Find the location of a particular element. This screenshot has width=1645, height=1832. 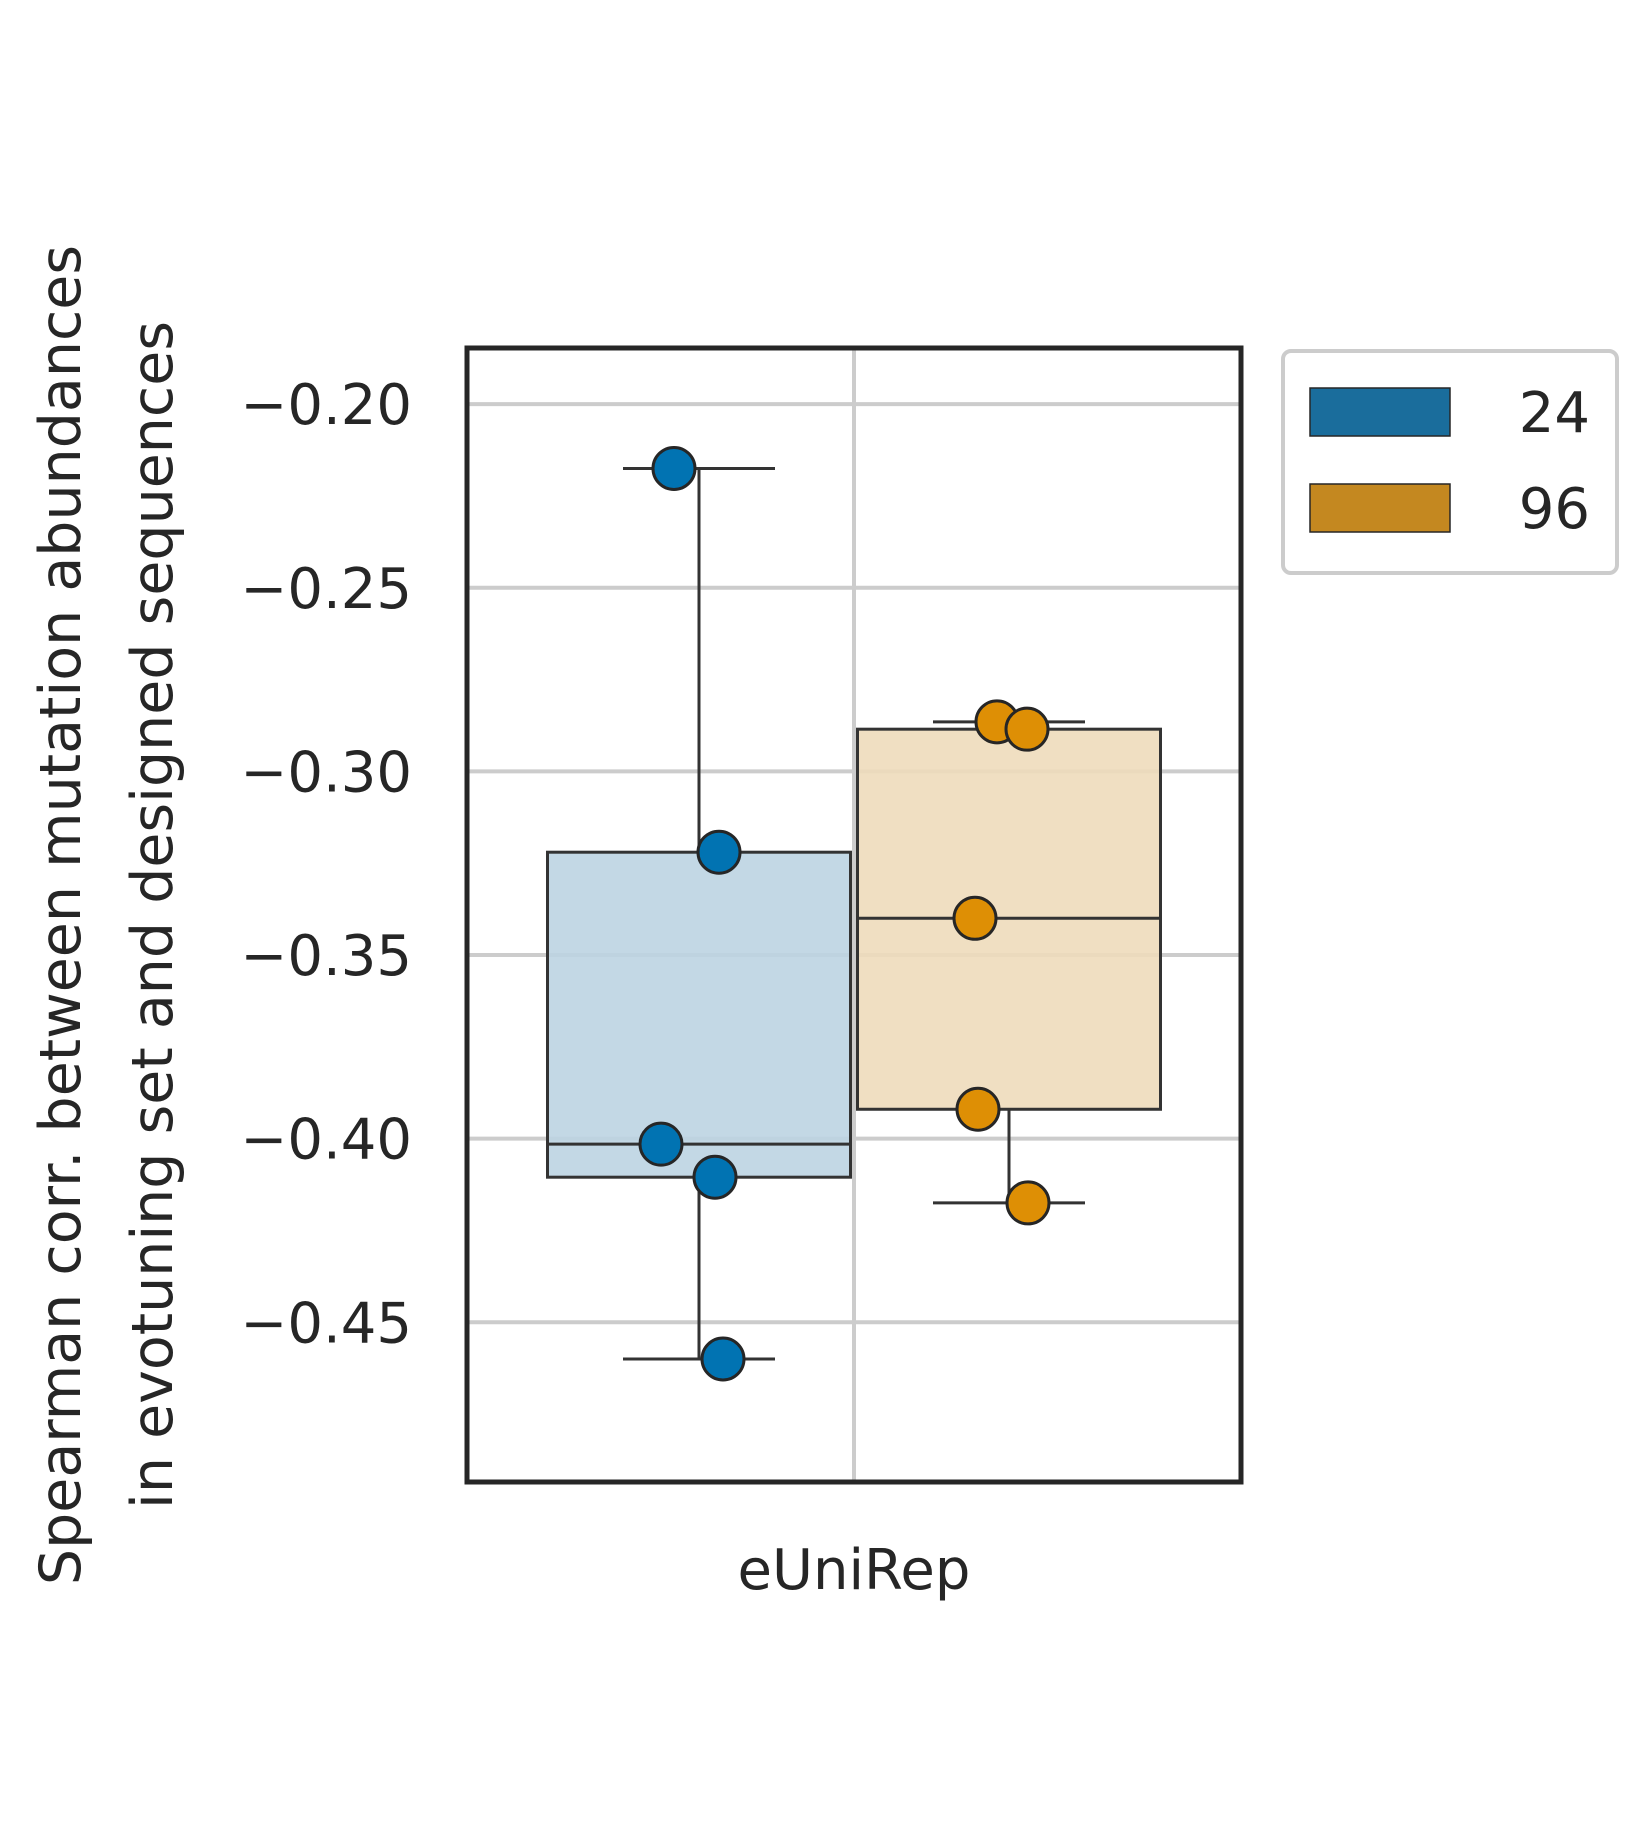

y-tick-label-3: −0.35 is located at coordinates (326, 956).